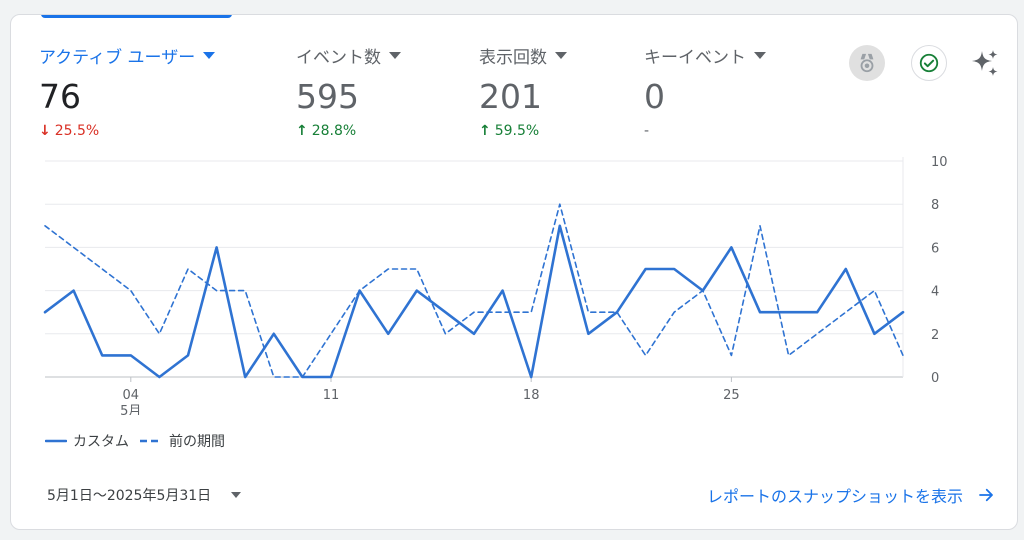 This screenshot has height=540, width=1024. Describe the element at coordinates (331, 395) in the screenshot. I see `x-tick-label: 11` at that location.